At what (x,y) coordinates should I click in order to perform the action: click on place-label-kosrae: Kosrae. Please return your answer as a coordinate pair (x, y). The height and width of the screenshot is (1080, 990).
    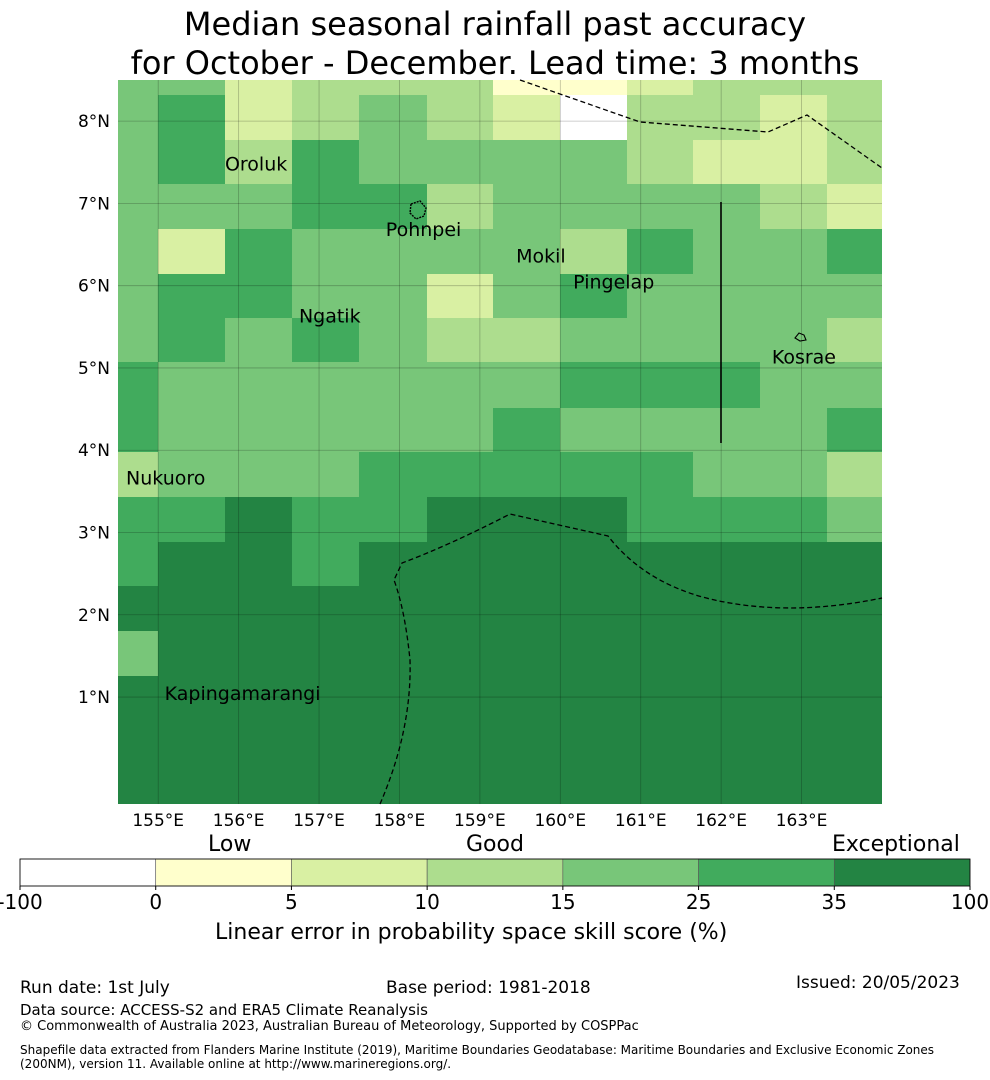
    Looking at the image, I should click on (804, 358).